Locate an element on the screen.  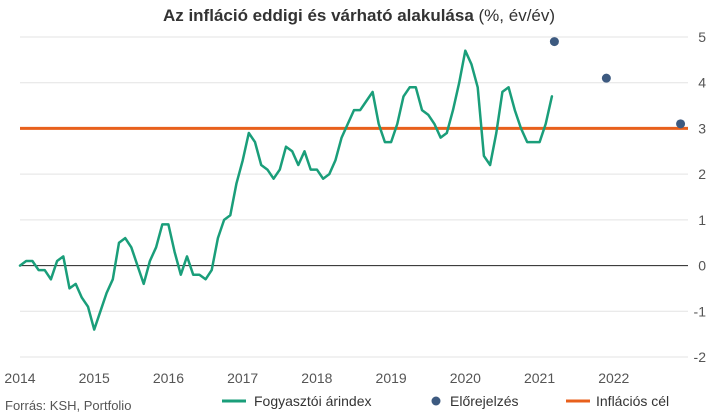
y-tick-label: -1 is located at coordinates (700, 311).